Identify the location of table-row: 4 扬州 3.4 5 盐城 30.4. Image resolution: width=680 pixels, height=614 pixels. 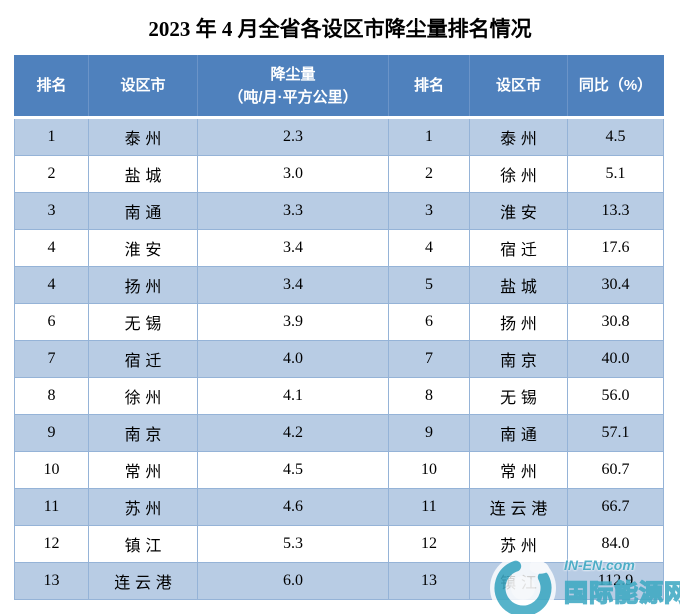
(339, 285).